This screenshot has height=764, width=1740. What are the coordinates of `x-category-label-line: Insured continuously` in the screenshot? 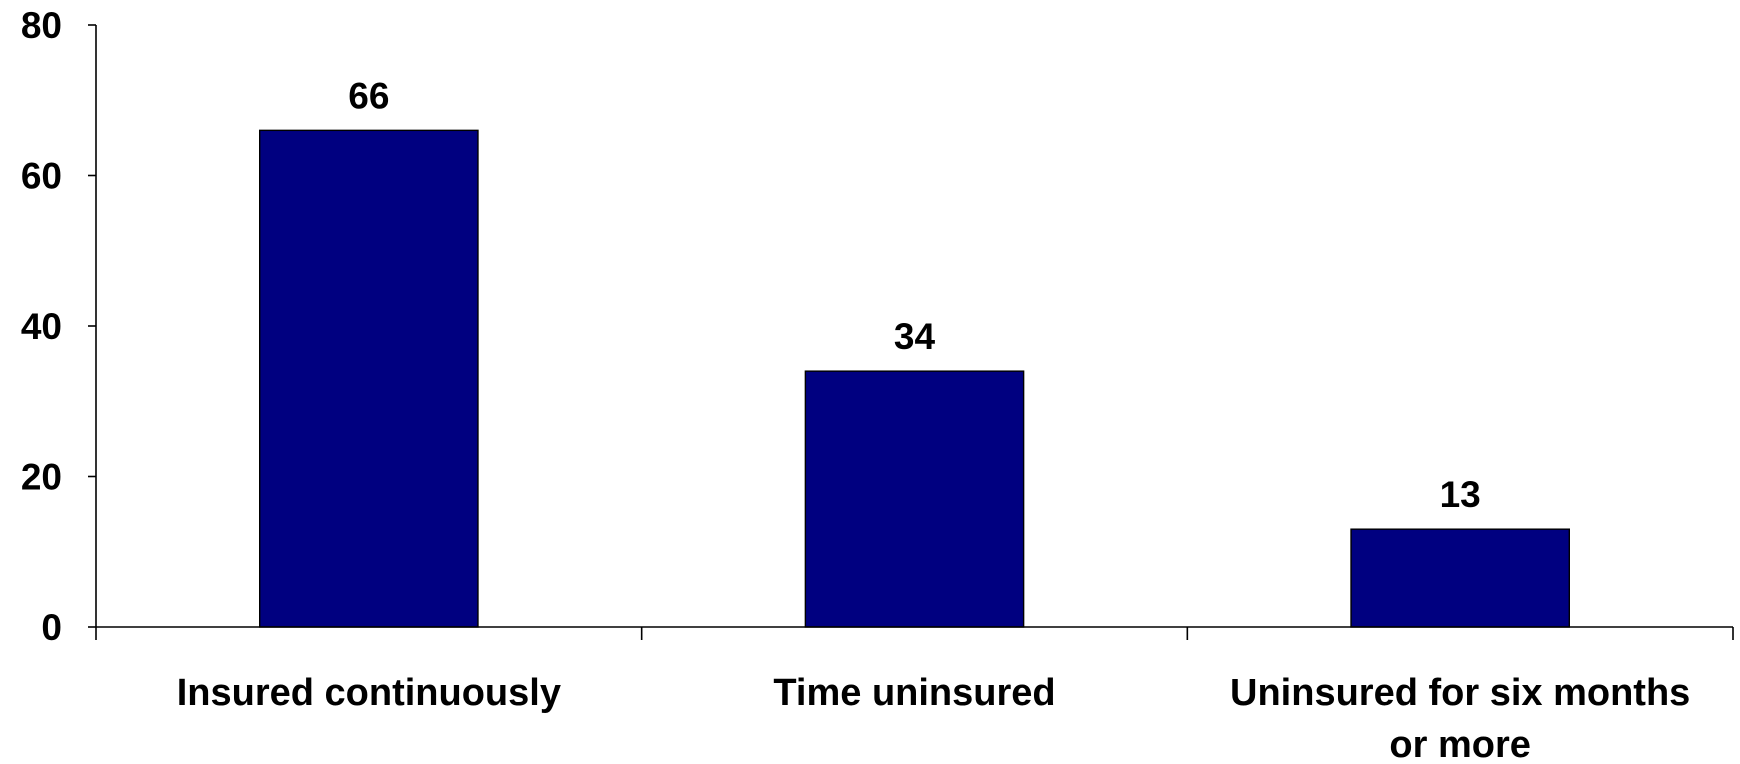 It's located at (369, 693).